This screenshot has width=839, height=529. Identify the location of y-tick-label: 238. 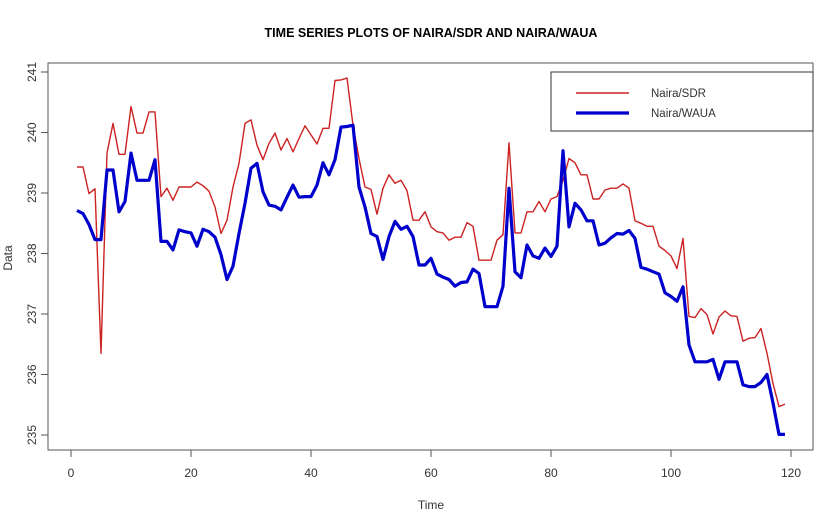
(32, 253).